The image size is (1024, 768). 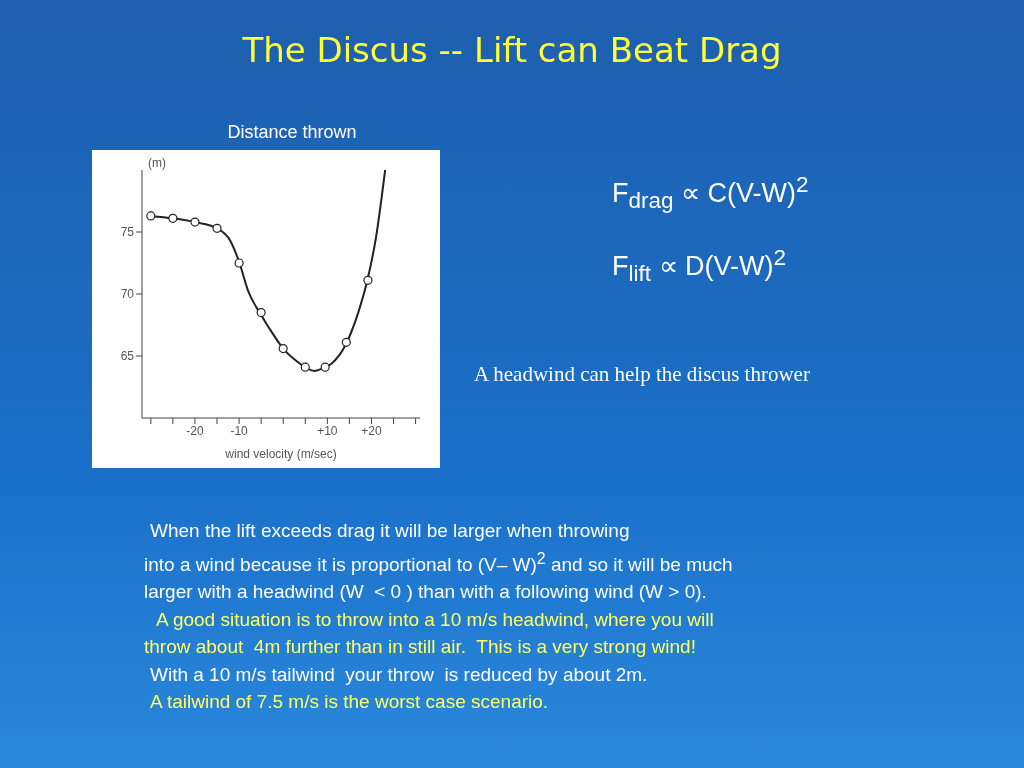 What do you see at coordinates (280, 454) in the screenshot?
I see `x-axis-title: wind velocity (m/sec)` at bounding box center [280, 454].